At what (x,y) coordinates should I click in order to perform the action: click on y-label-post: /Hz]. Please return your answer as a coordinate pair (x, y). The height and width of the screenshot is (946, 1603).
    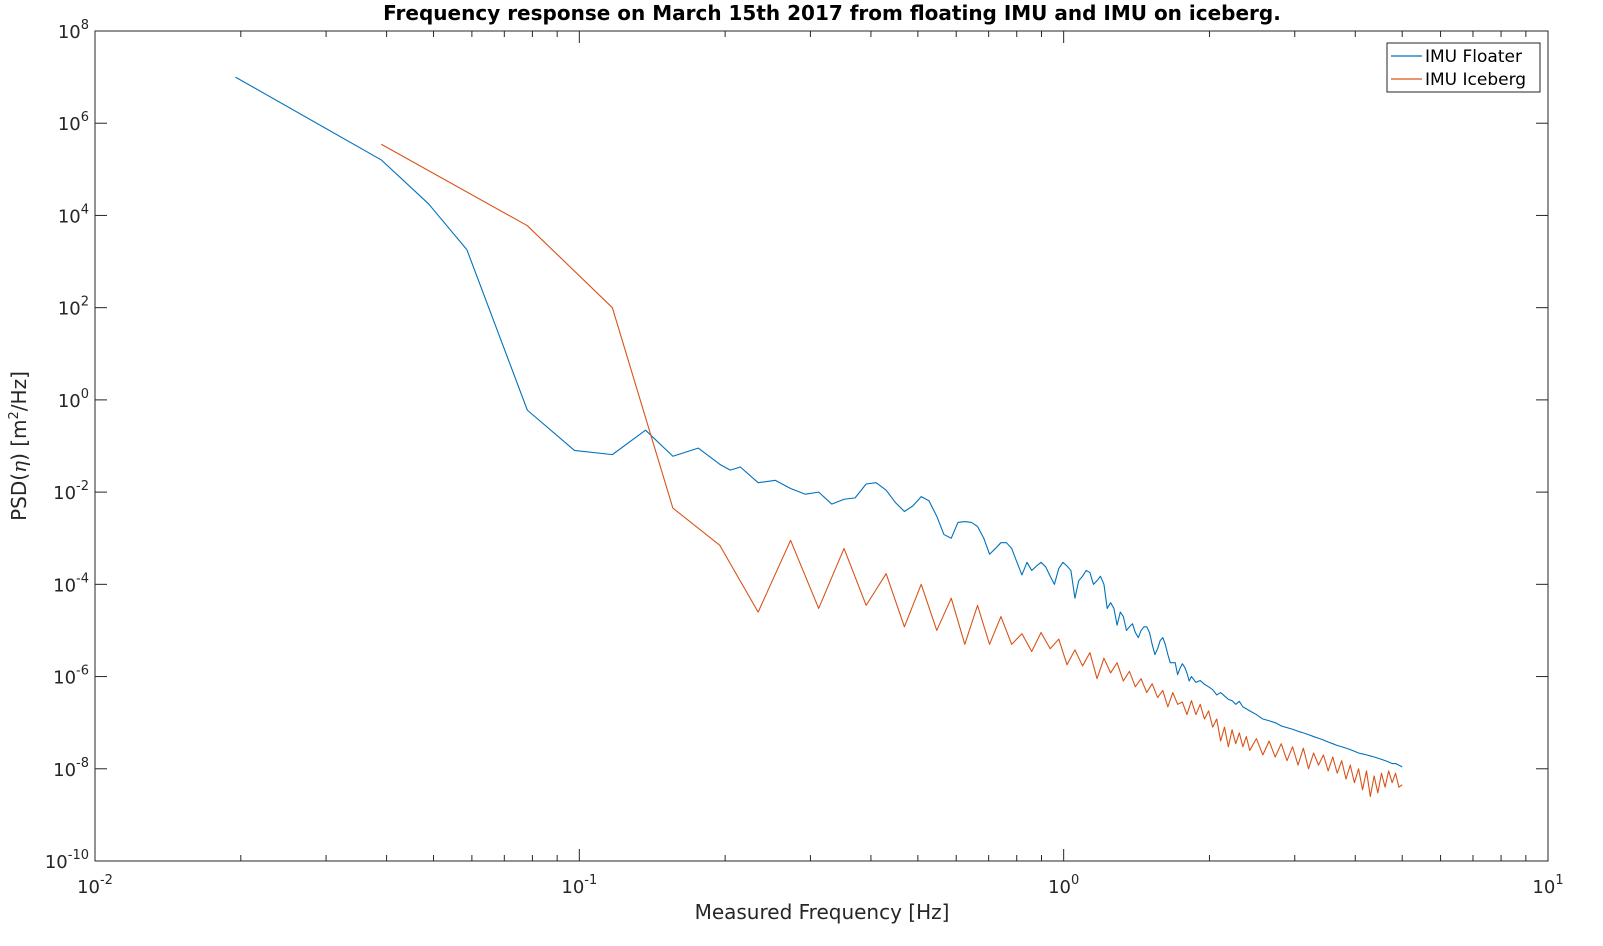
    Looking at the image, I should click on (19, 391).